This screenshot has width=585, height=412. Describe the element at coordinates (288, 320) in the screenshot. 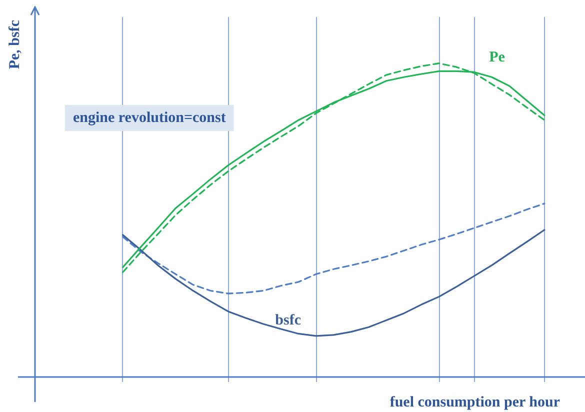

I see `series-label: bsfc` at that location.